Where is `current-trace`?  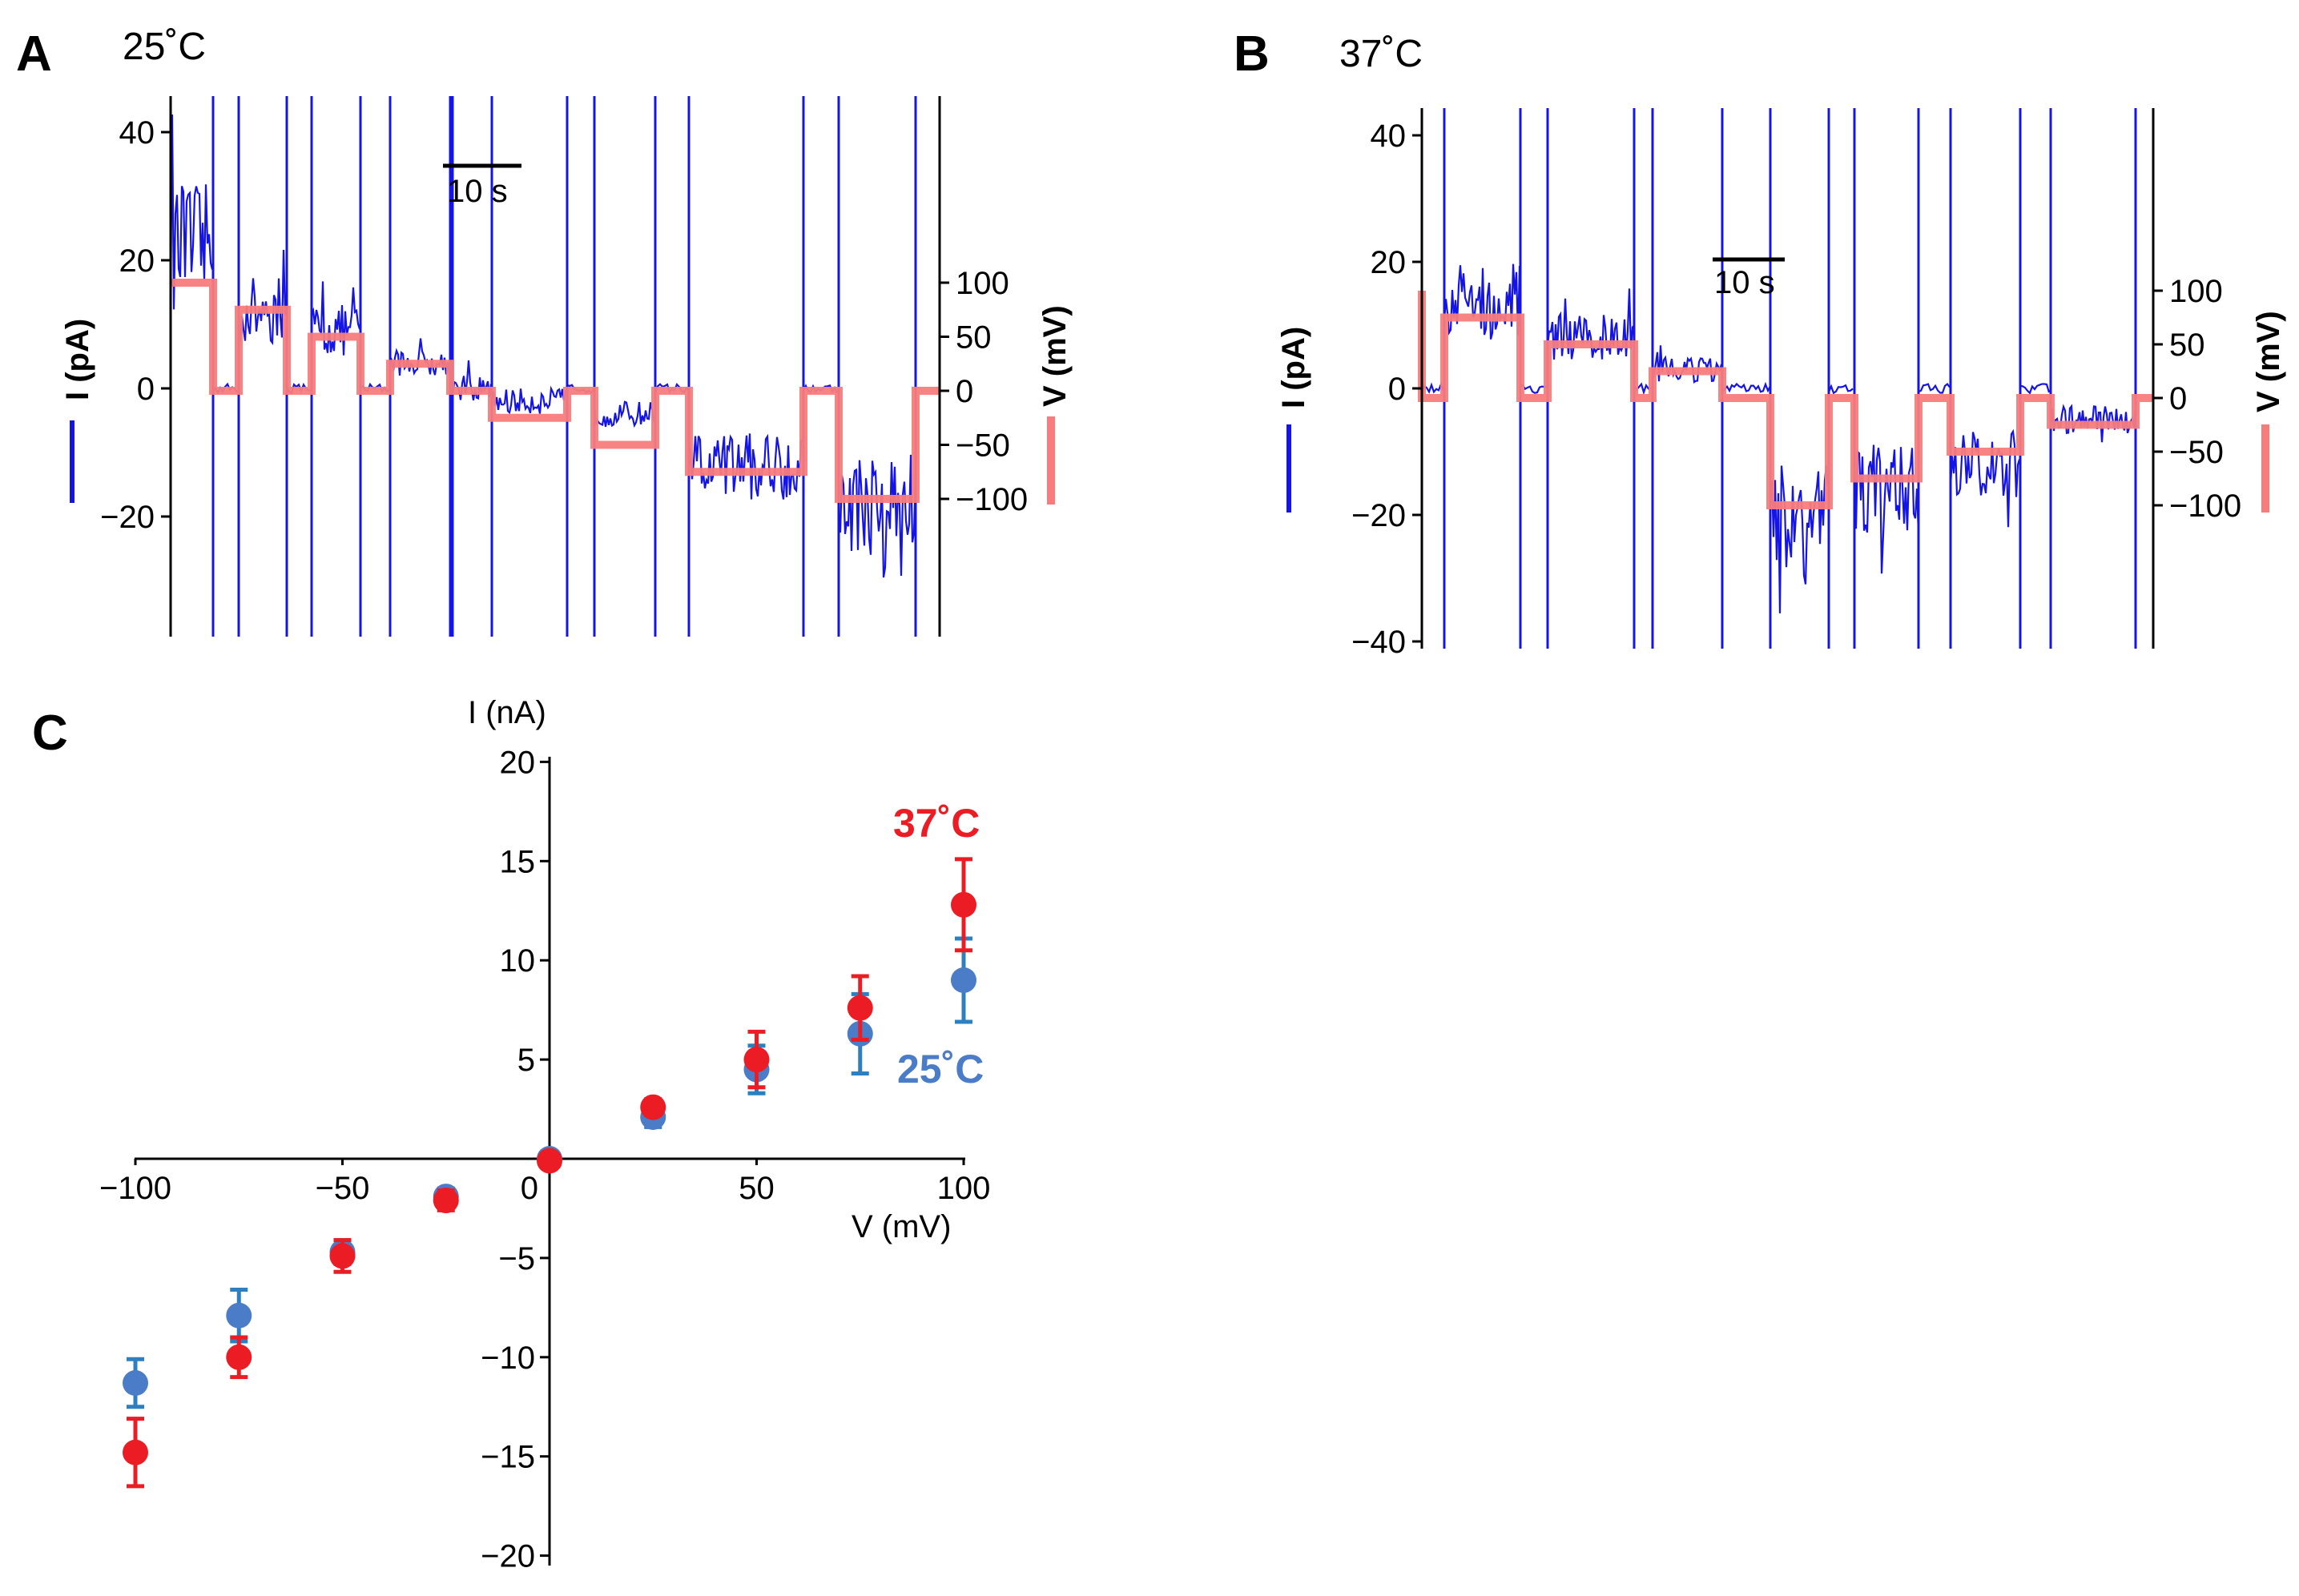 current-trace is located at coordinates (1778, 429).